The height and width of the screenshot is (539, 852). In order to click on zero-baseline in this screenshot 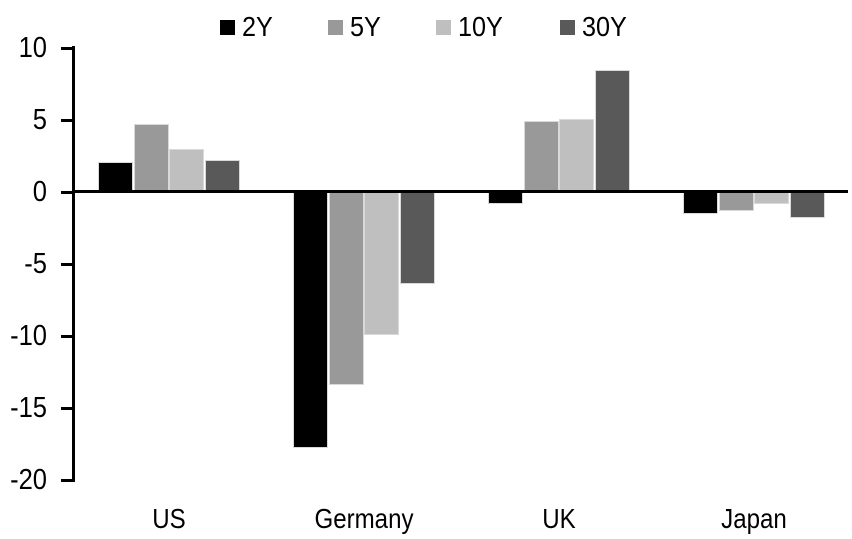, I will do `click(460, 191)`.